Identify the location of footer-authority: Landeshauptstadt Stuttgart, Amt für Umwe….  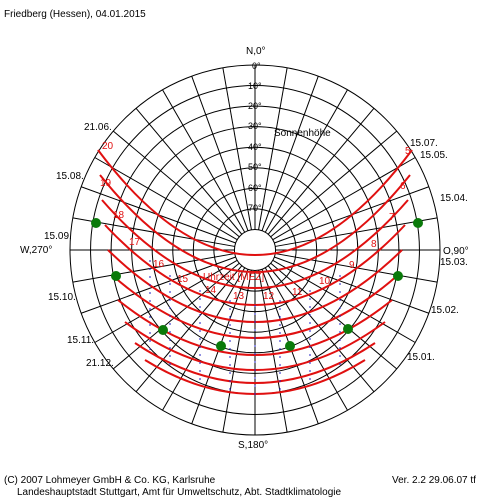
(179, 493).